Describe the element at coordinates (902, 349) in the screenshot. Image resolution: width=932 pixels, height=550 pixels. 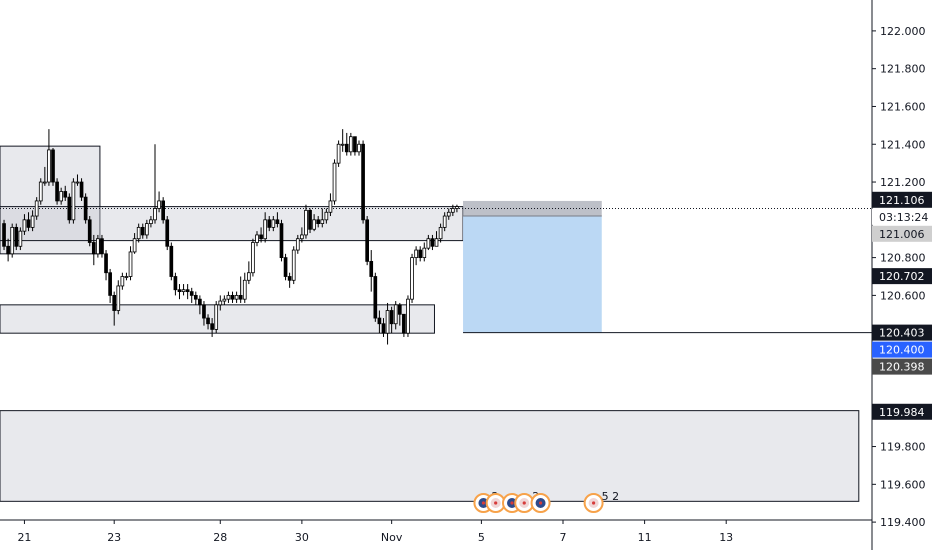
I see `price-tag: 120.400` at that location.